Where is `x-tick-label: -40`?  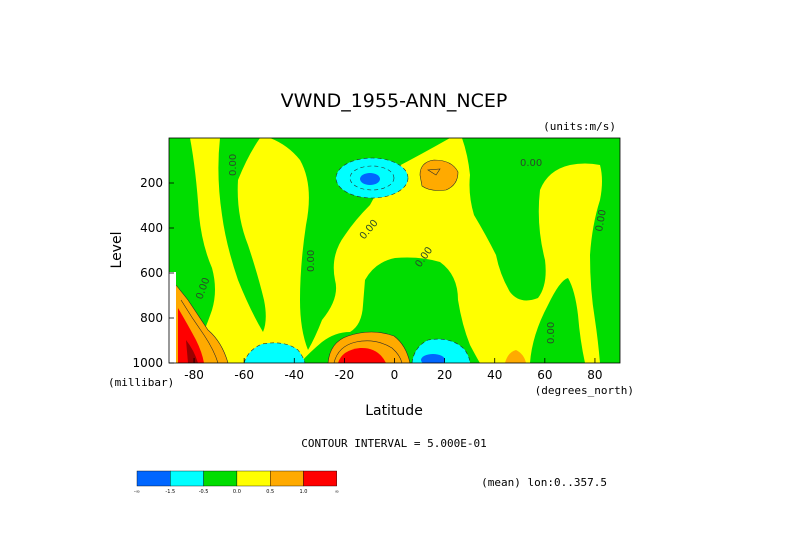 x-tick-label: -40 is located at coordinates (294, 375).